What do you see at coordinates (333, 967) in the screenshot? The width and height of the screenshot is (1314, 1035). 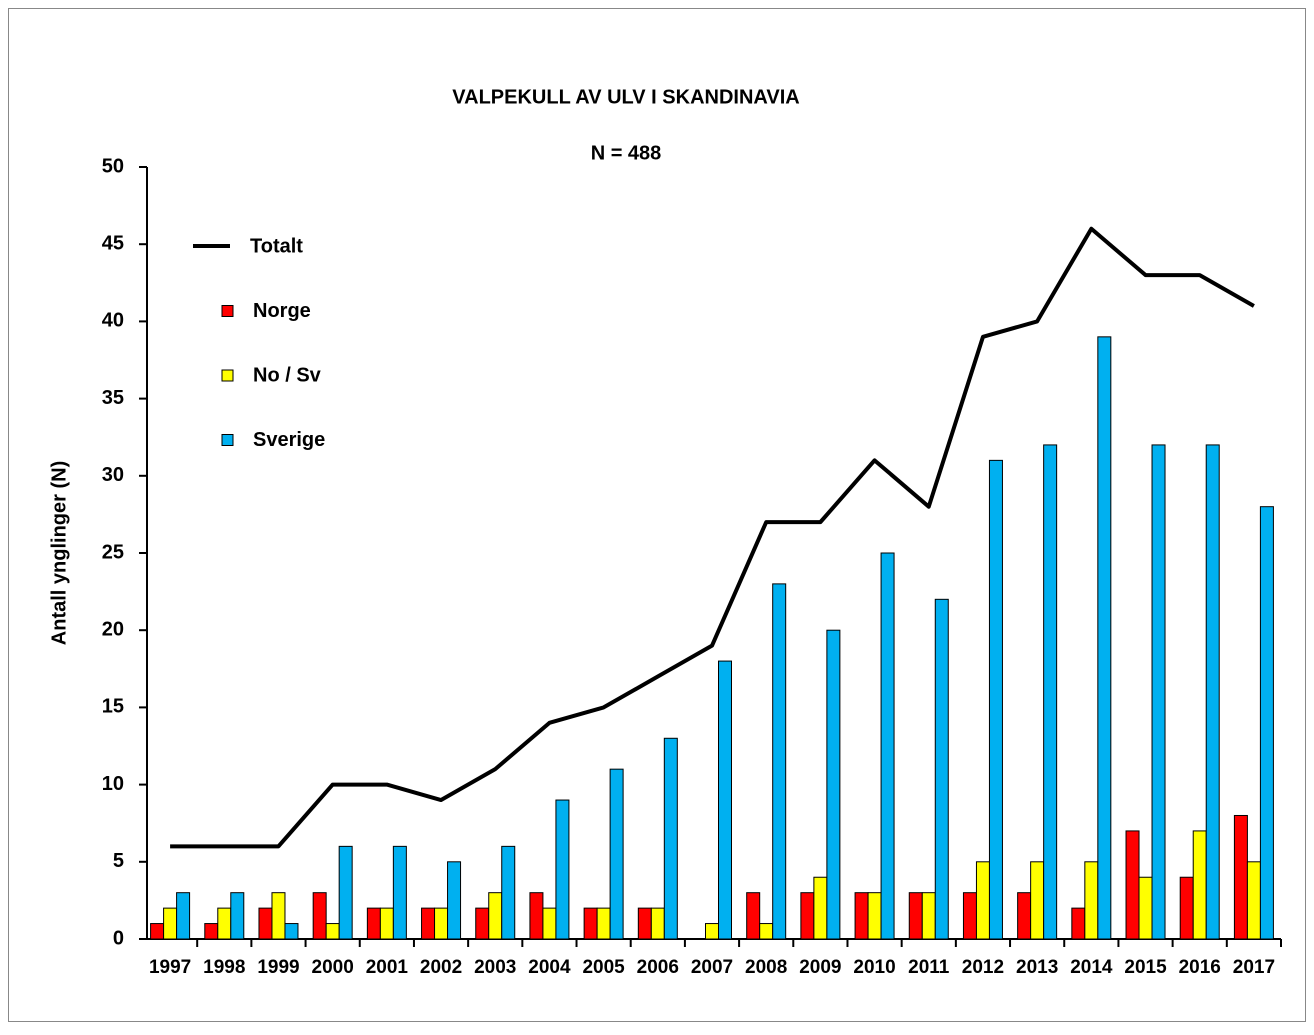 I see `x-tick-label: 2000` at bounding box center [333, 967].